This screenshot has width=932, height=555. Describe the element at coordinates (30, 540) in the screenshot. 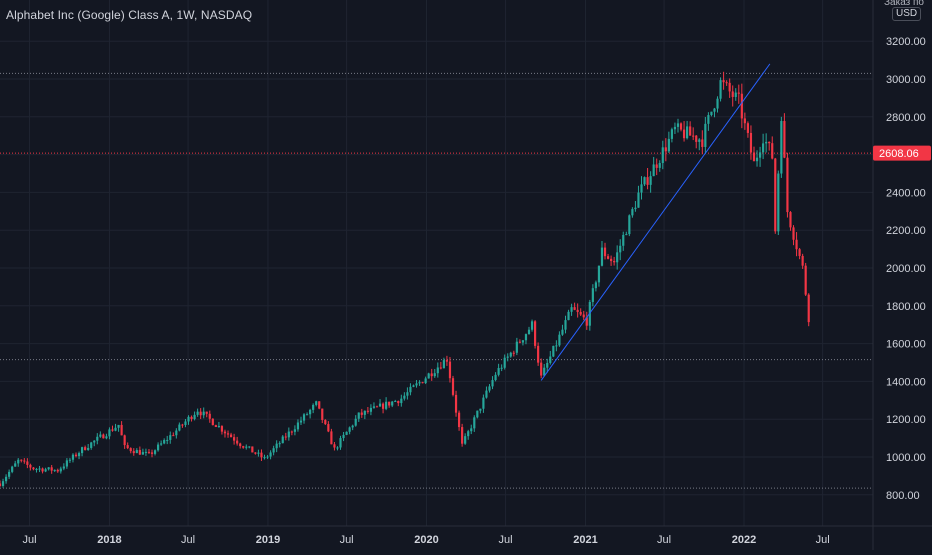

I see `x-tick-label: Jul` at that location.